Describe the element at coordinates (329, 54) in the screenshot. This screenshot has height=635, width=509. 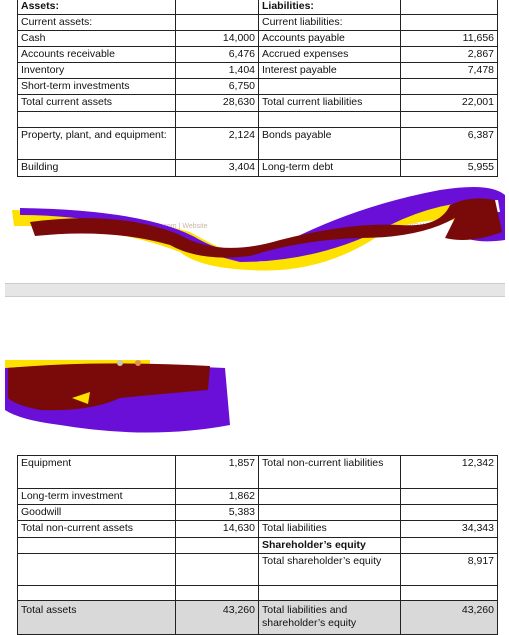
I see `item-label: Accrued expenses` at that location.